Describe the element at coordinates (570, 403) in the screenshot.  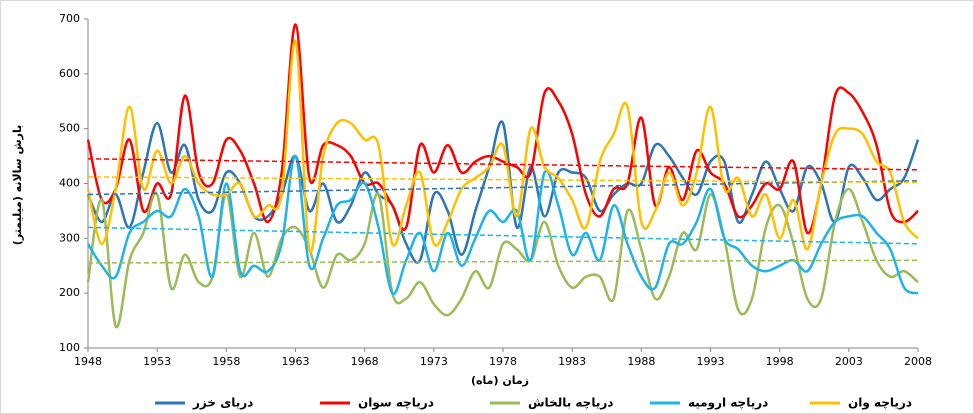
I see `legend-label: دریاچه بالخاش` at that location.